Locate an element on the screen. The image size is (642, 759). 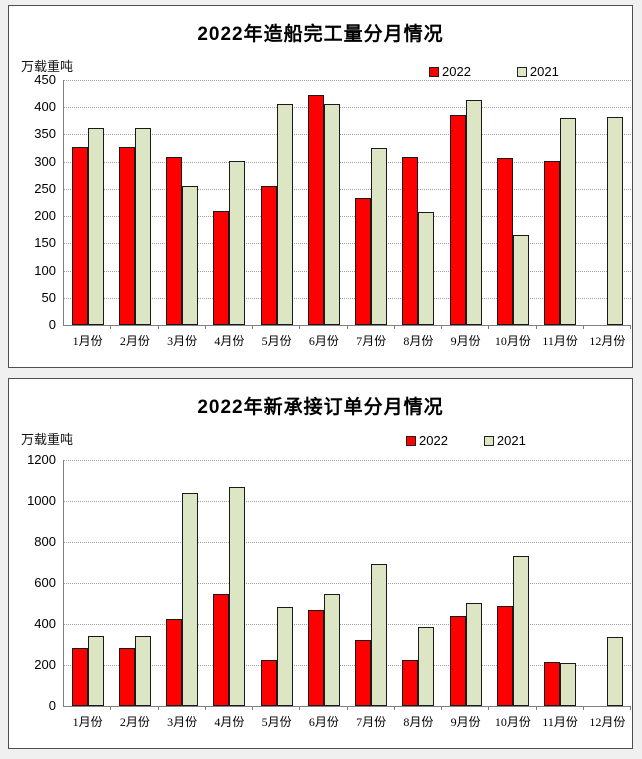
bar-2021-3月份 is located at coordinates (190, 255).